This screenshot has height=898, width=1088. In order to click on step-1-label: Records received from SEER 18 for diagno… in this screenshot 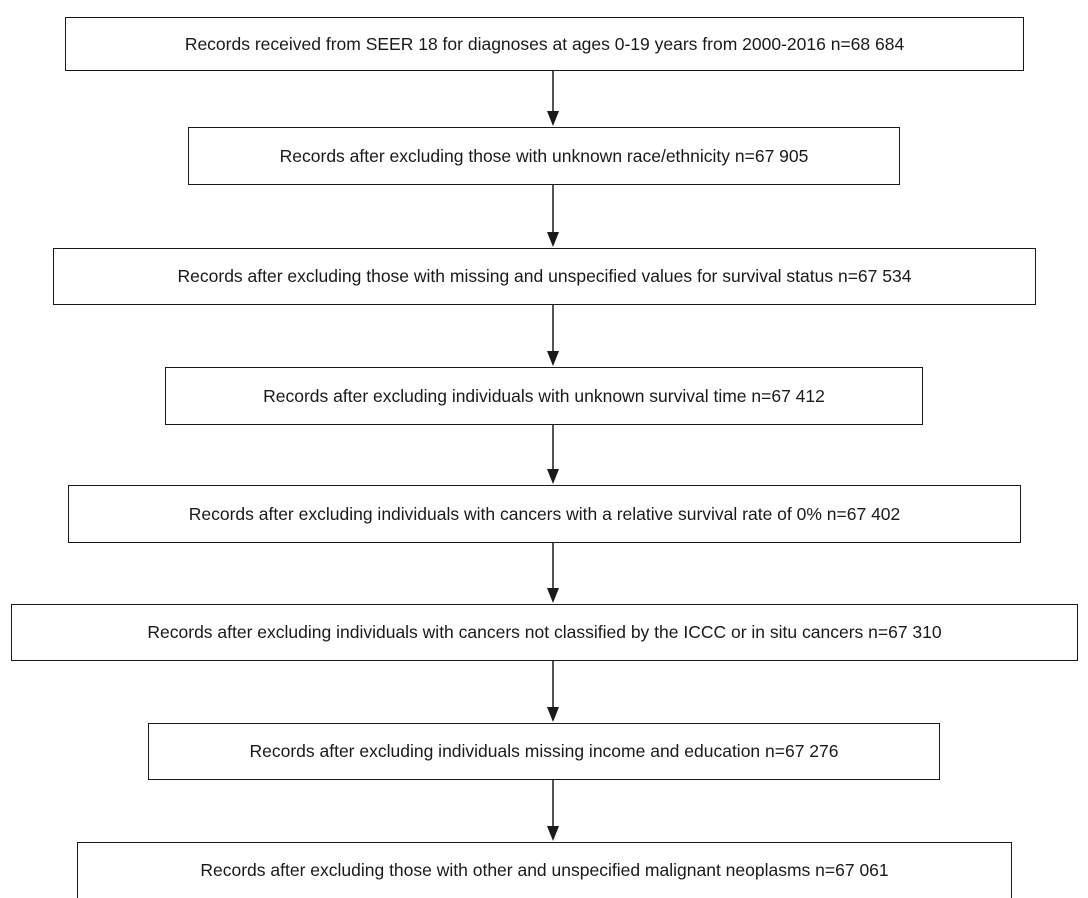, I will do `click(544, 44)`.